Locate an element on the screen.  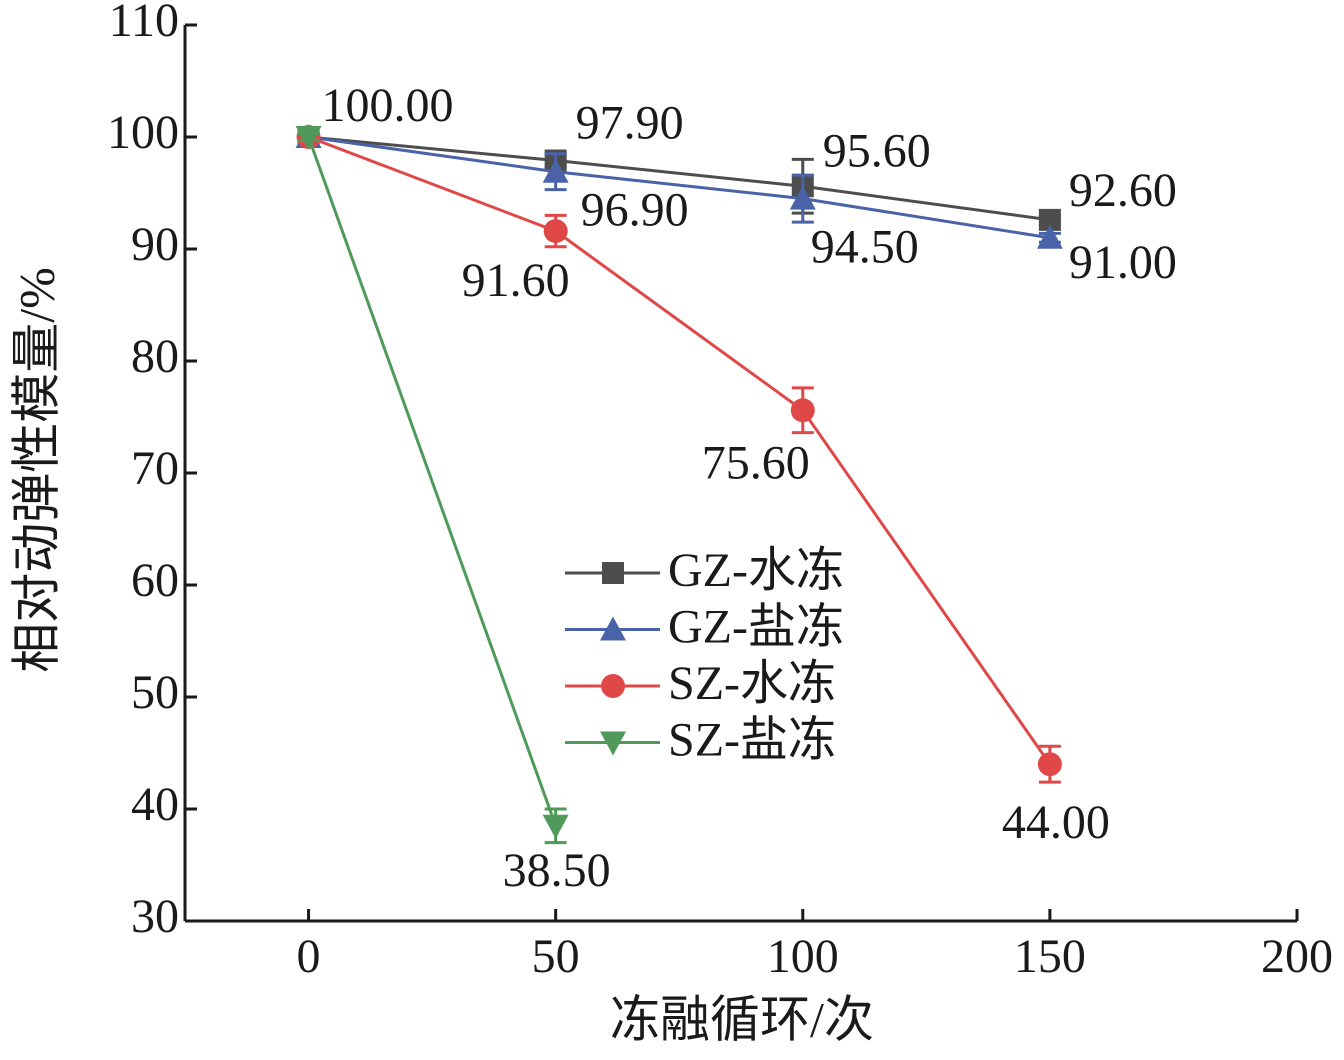
x-tick-label: 150 is located at coordinates (1050, 956).